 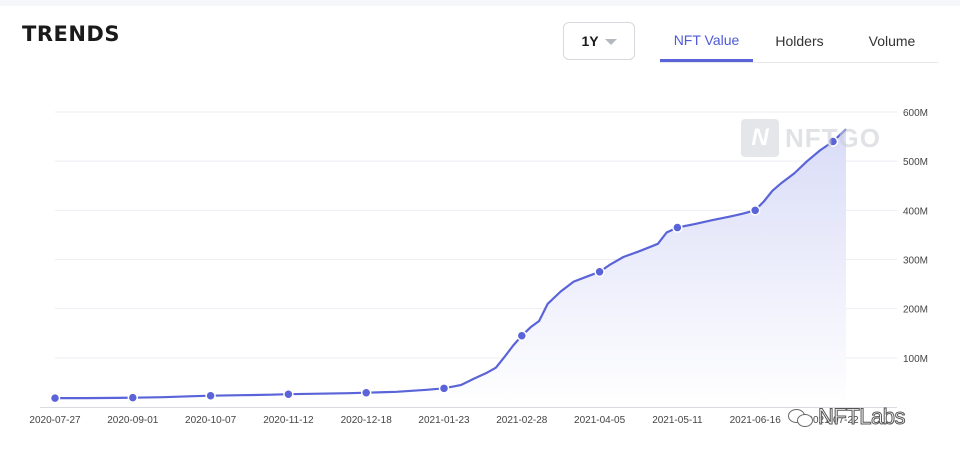 I want to click on range-select-value: 1Y, so click(x=590, y=41).